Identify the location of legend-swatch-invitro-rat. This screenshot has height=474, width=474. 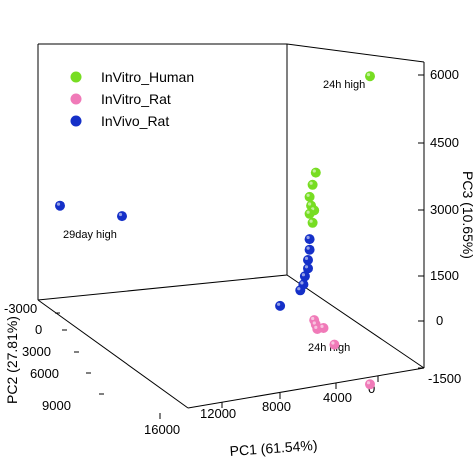
(76, 99).